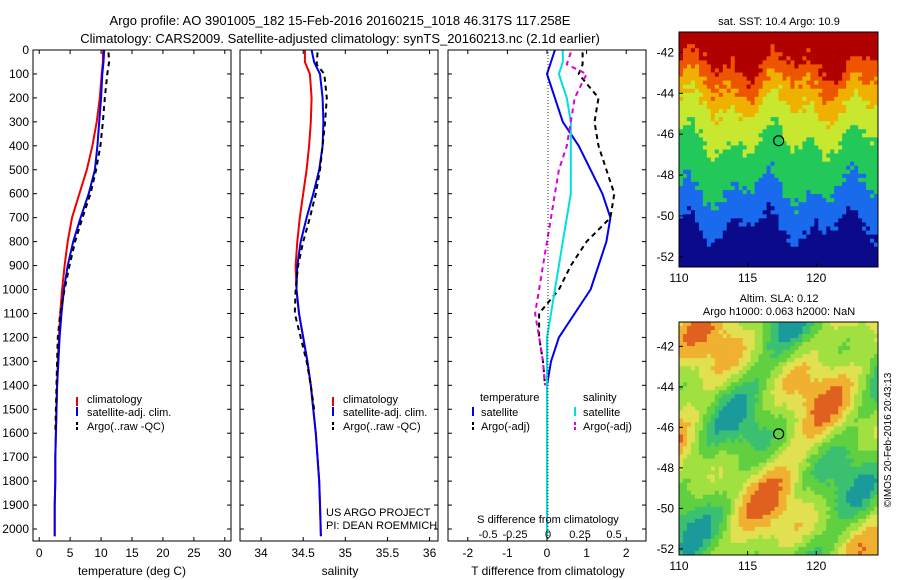  I want to click on y-tick-label: 700, so click(19, 218).